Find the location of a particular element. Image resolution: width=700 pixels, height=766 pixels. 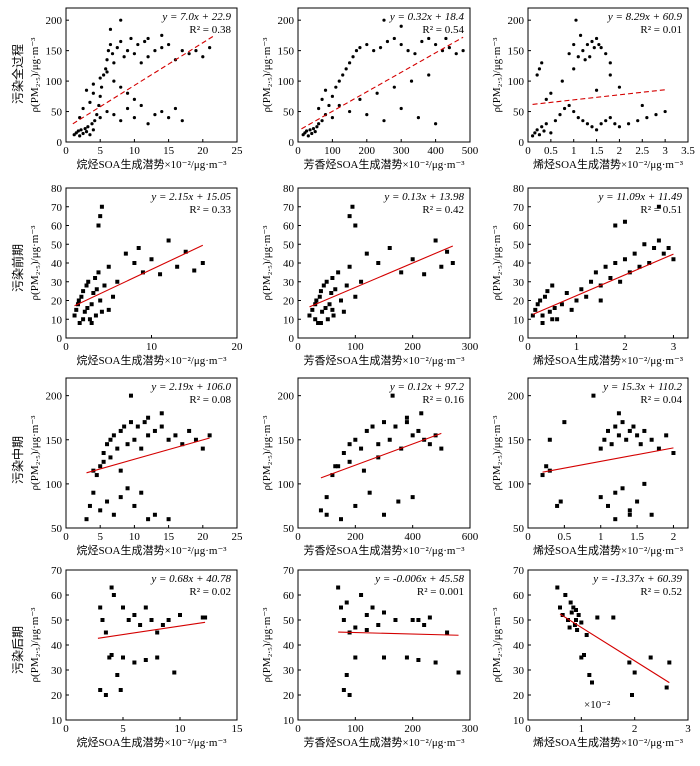

fit-equation: y = 0.32x + 18.4 is located at coordinates (427, 17).